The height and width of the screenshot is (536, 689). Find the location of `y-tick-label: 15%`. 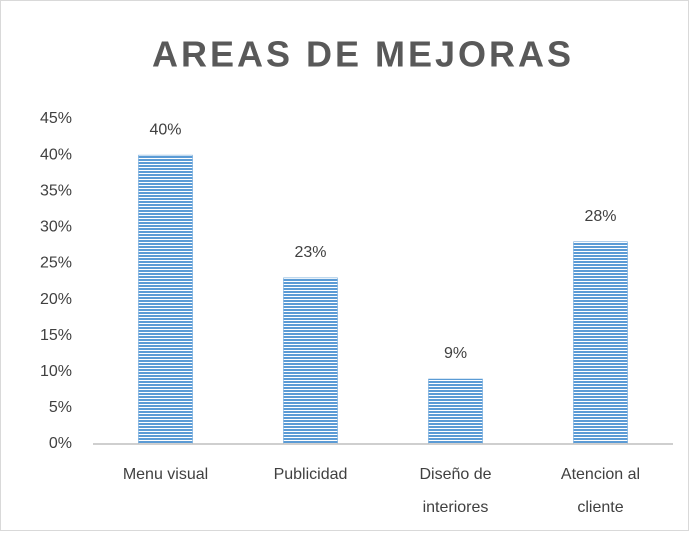

y-tick-label: 15% is located at coordinates (56, 335).